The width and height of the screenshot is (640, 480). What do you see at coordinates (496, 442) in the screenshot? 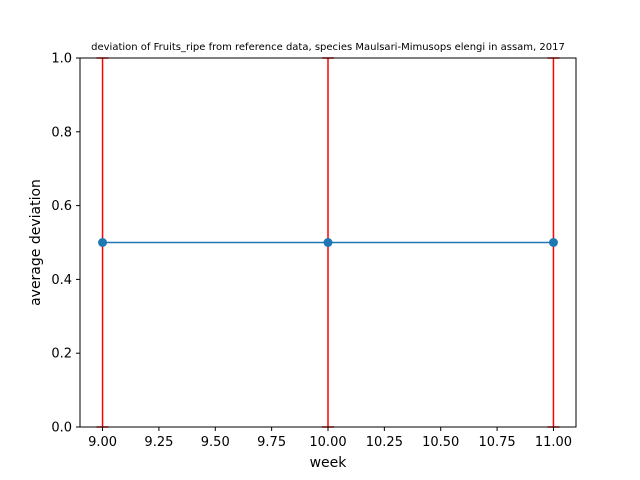
I see `x-tick-label: 10.75` at bounding box center [496, 442].